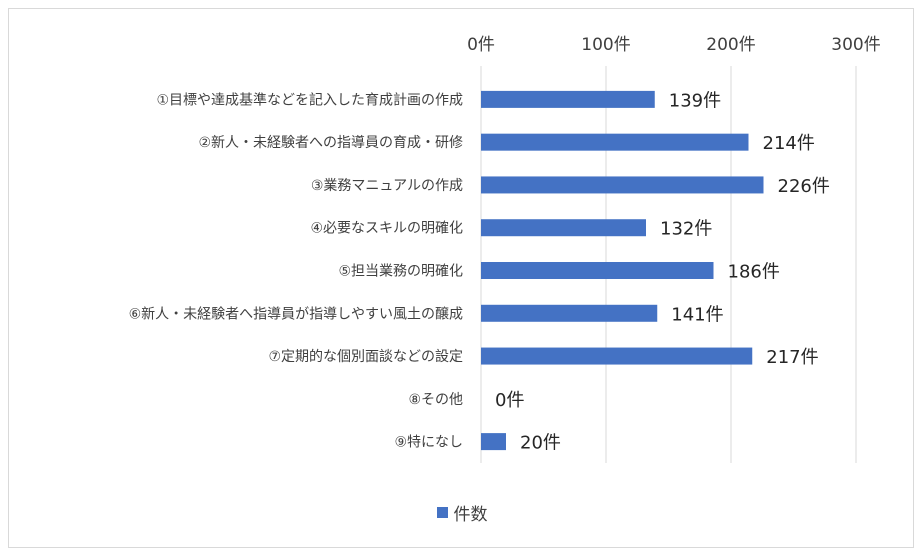 The height and width of the screenshot is (558, 924). What do you see at coordinates (686, 229) in the screenshot?
I see `data-label: 132件` at bounding box center [686, 229].